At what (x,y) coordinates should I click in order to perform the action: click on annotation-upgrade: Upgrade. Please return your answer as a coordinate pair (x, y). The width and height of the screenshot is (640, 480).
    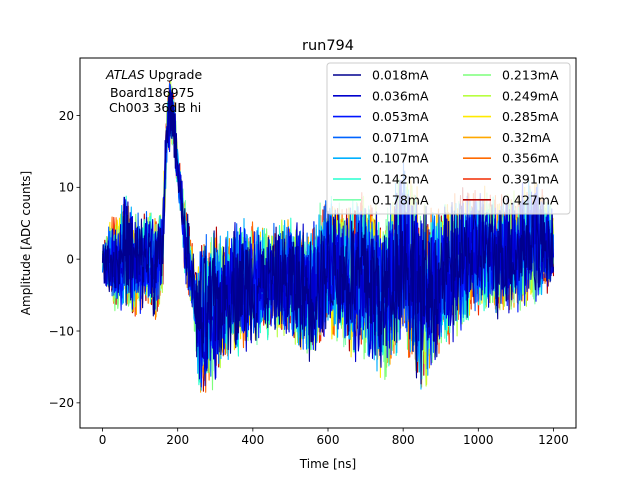
    Looking at the image, I should click on (174, 74).